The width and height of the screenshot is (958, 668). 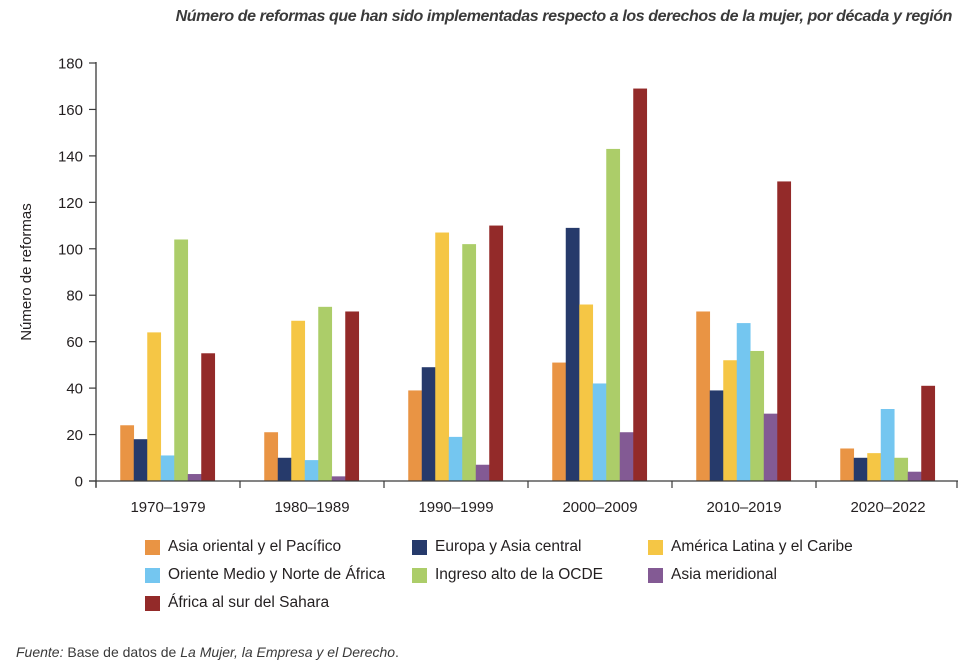 I want to click on x-tick-label: 2010–2019, so click(x=743, y=507).